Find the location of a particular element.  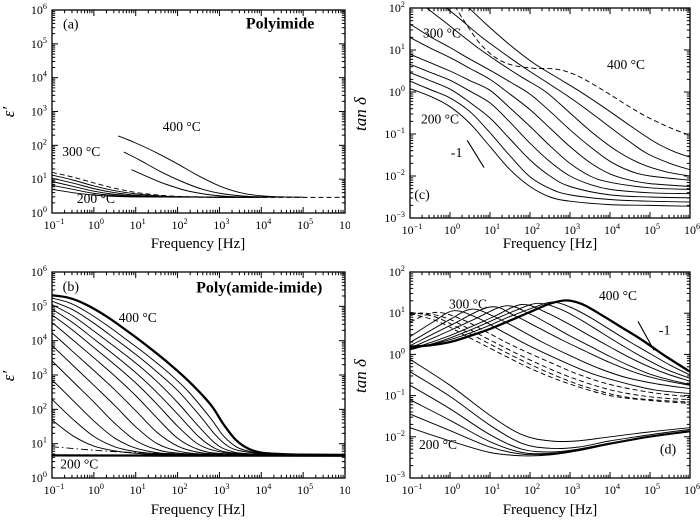

series-q1 is located at coordinates (550, 400).